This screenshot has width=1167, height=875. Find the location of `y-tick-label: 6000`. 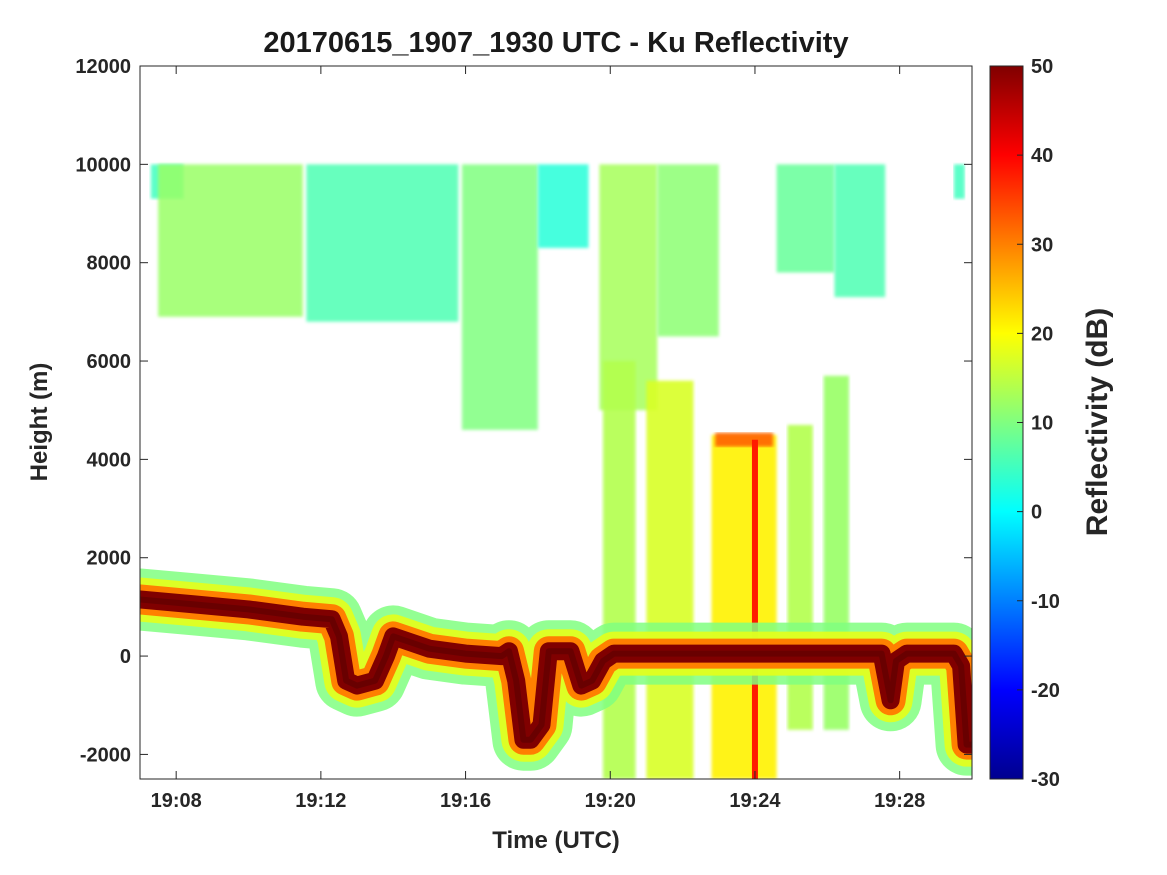

y-tick-label: 6000 is located at coordinates (109, 362).